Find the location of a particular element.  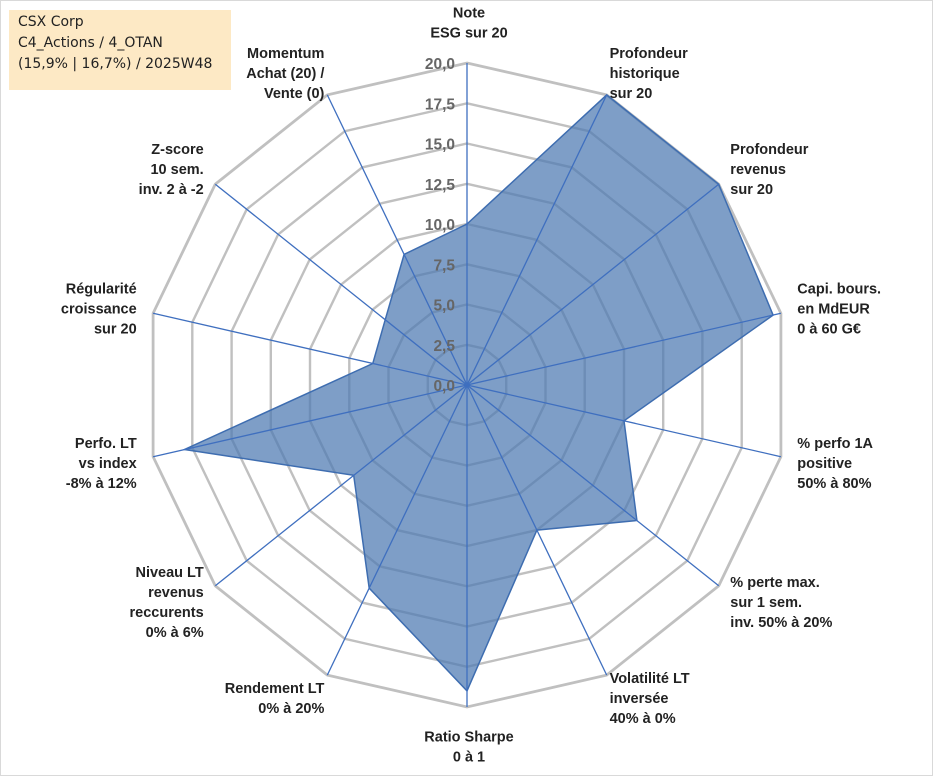

axis-label-line: inv. 2 à -2 is located at coordinates (171, 190).